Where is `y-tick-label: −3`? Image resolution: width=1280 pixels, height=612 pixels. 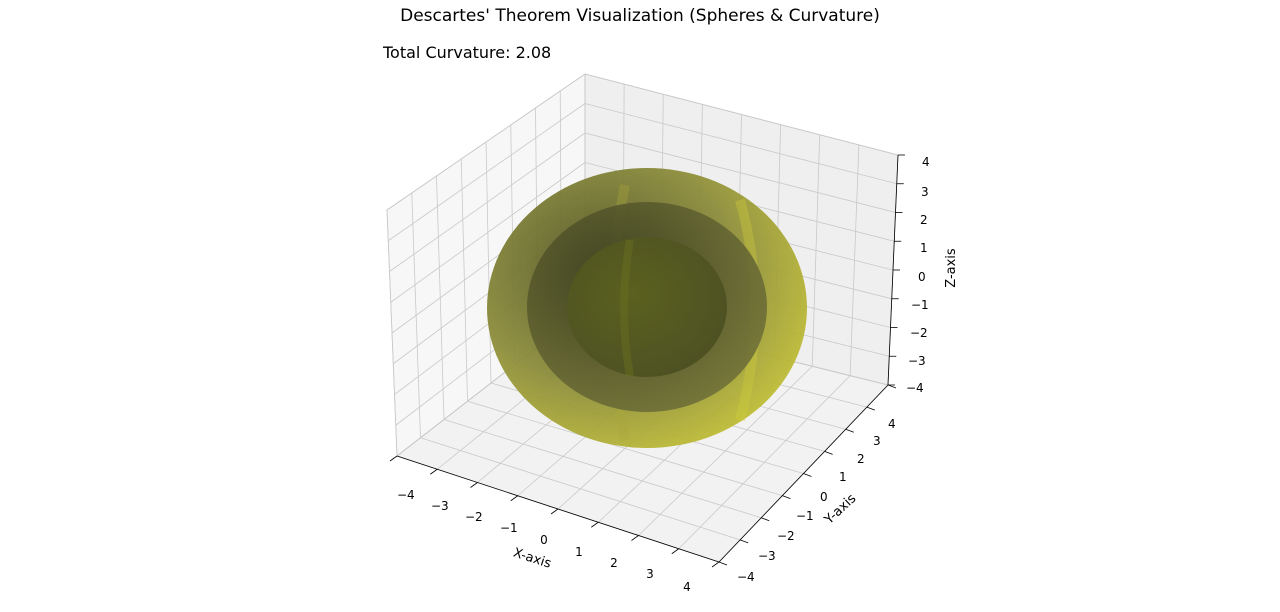 y-tick-label: −3 is located at coordinates (767, 556).